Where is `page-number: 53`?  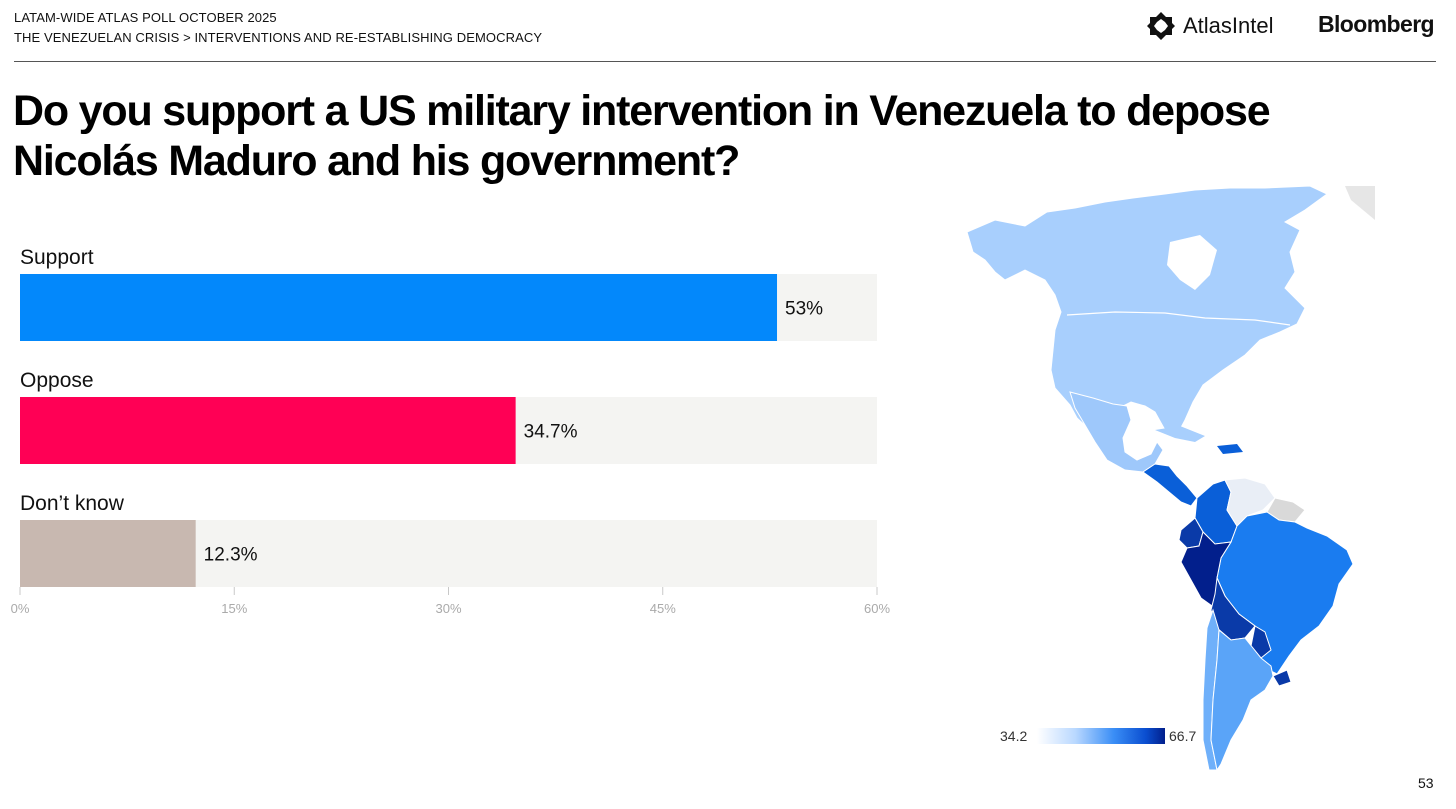
page-number: 53 is located at coordinates (1426, 783).